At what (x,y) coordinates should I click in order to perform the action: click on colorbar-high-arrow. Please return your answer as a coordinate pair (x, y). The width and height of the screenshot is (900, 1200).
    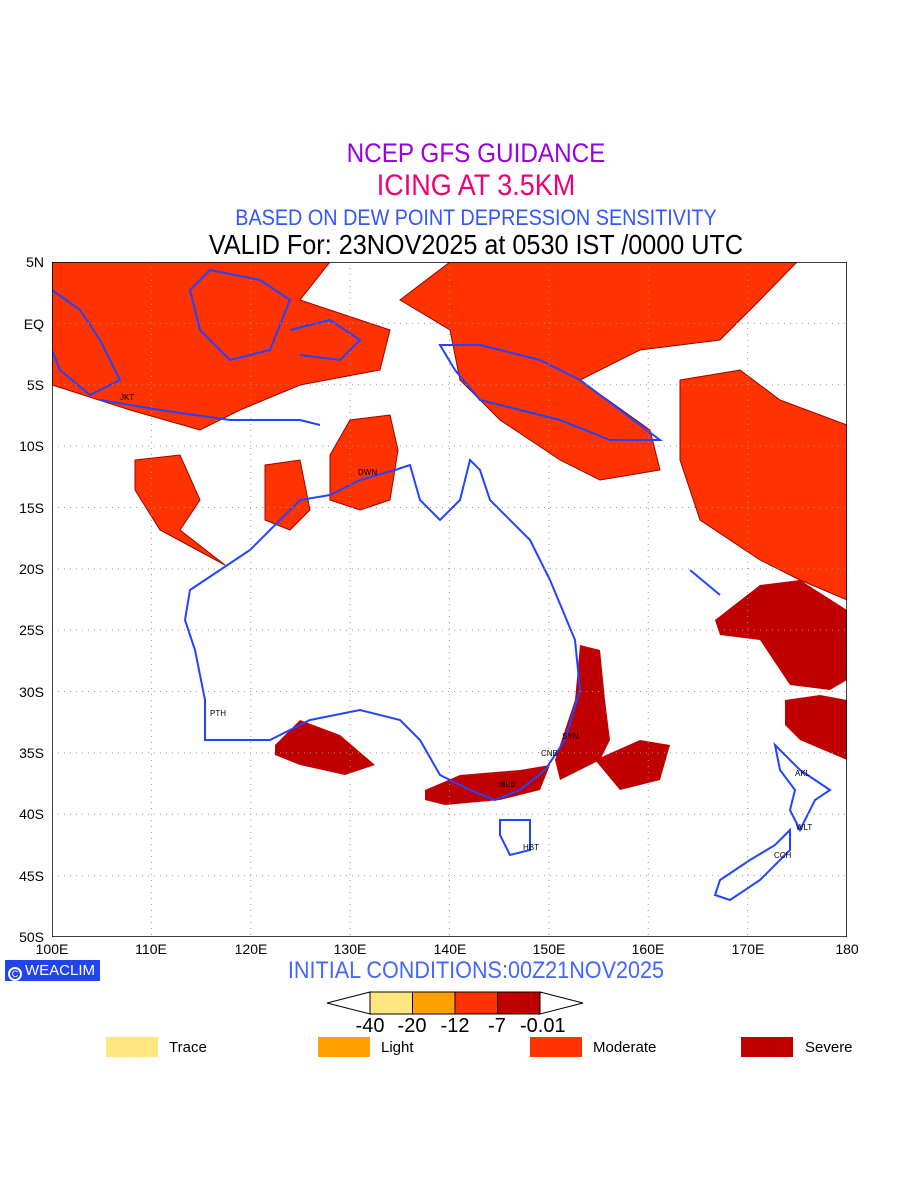
    Looking at the image, I should click on (561, 1003).